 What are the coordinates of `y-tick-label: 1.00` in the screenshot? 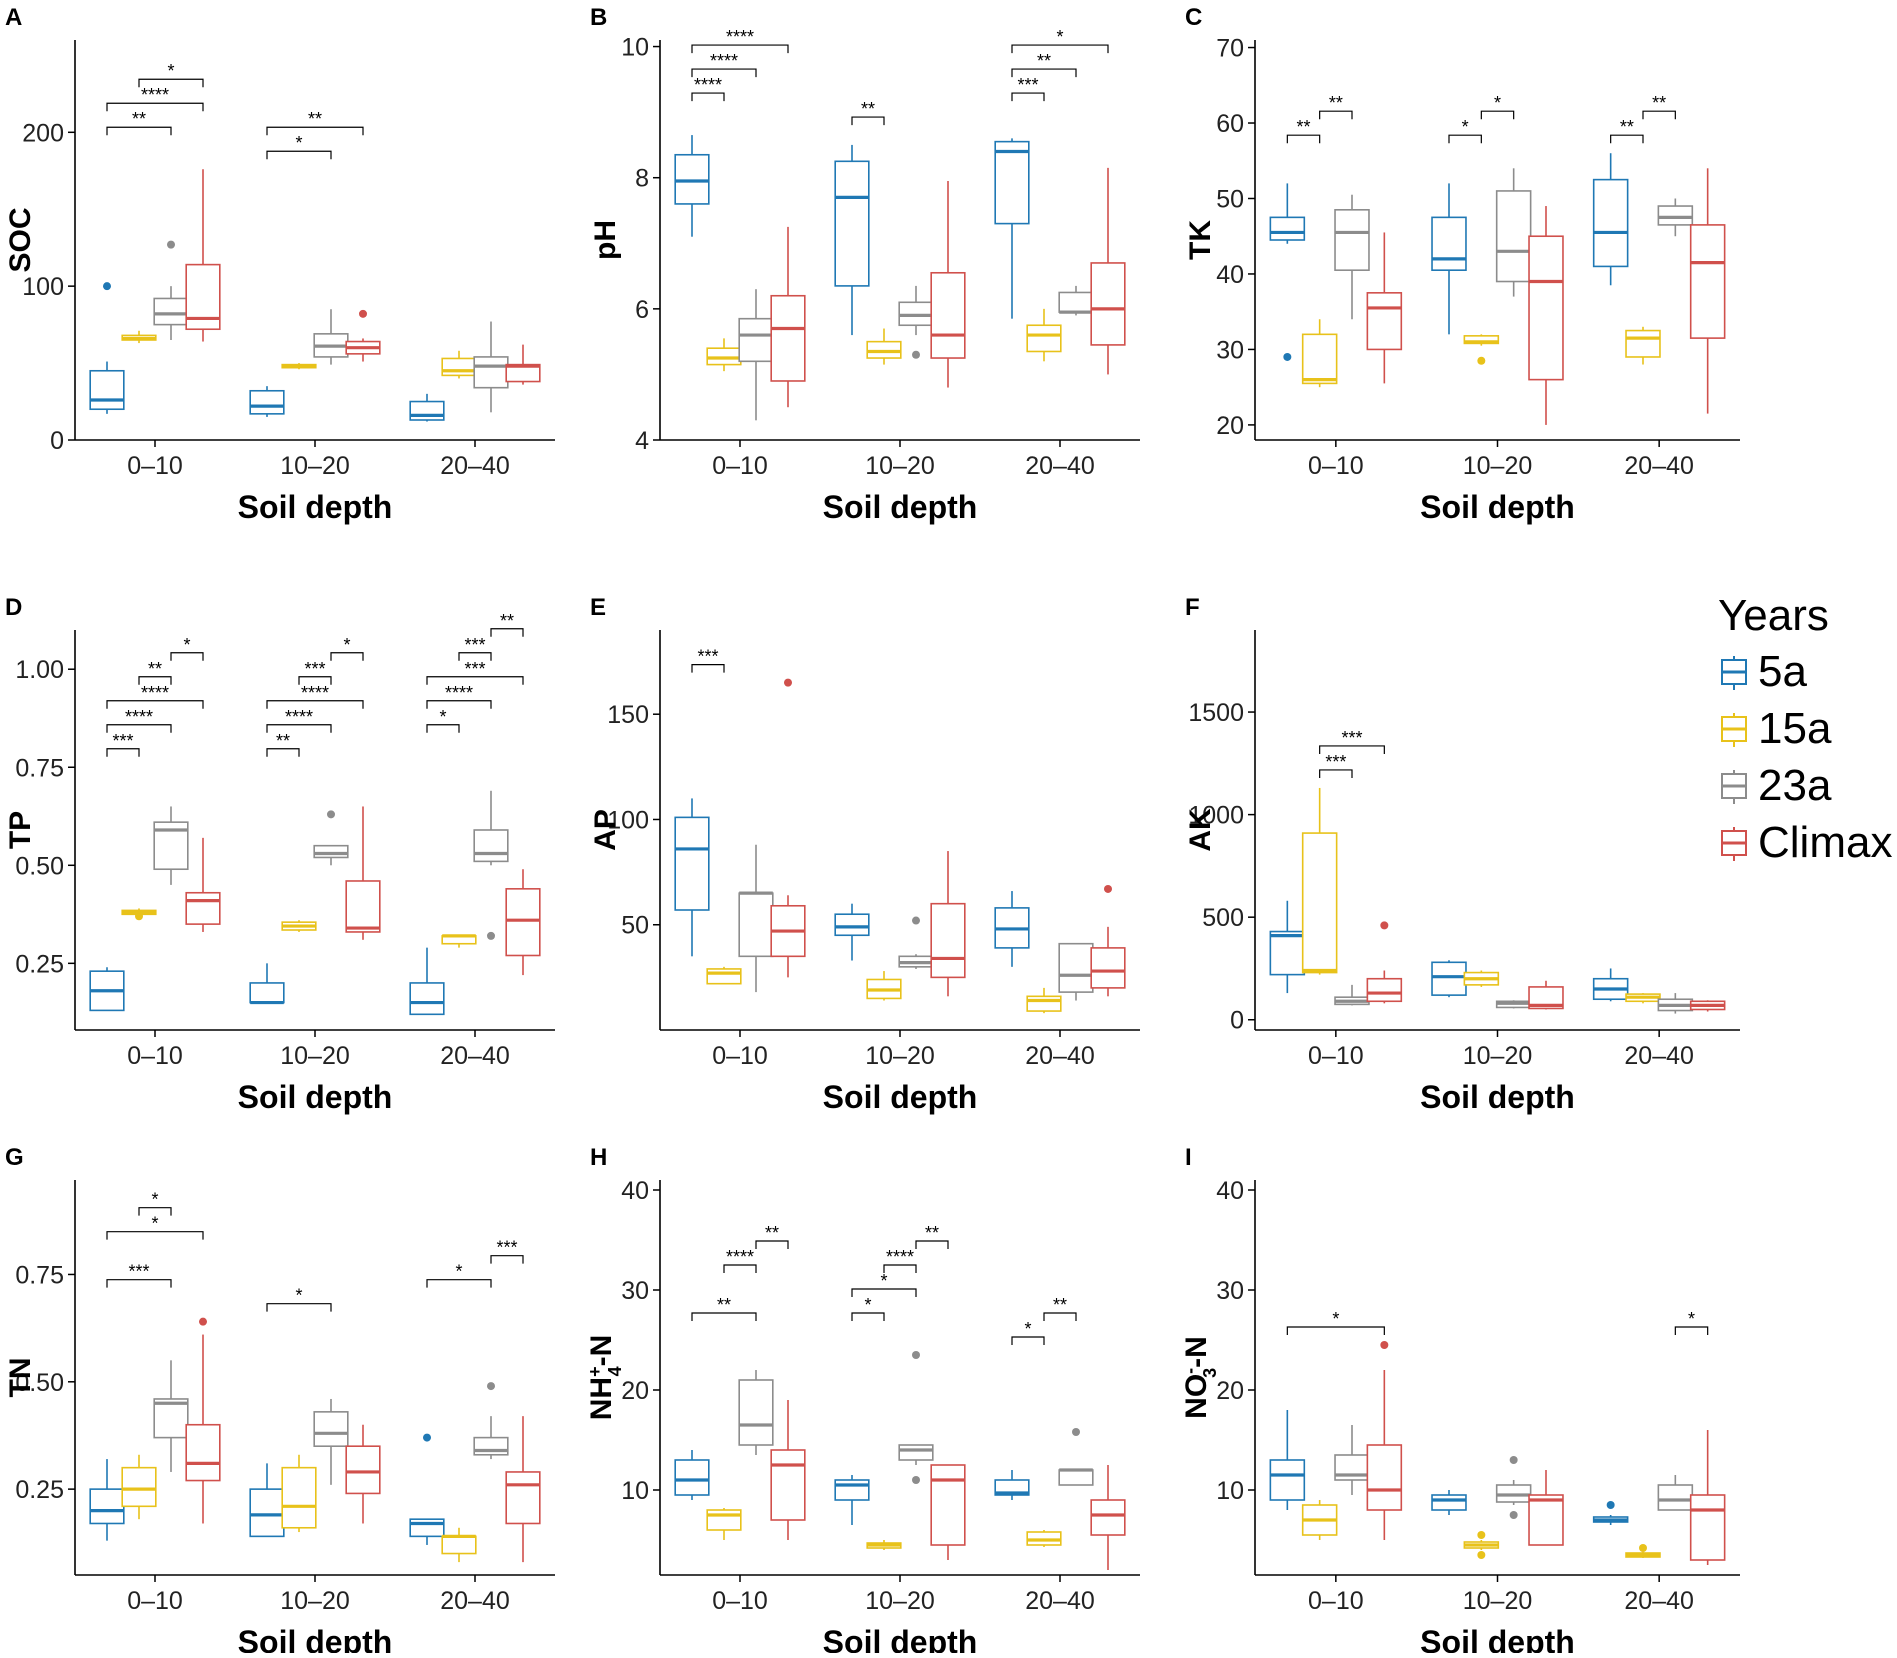 It's located at (39, 670).